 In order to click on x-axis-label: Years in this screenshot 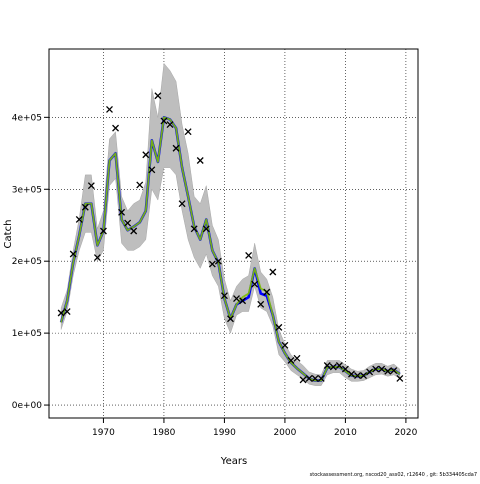, I will do `click(233, 461)`.